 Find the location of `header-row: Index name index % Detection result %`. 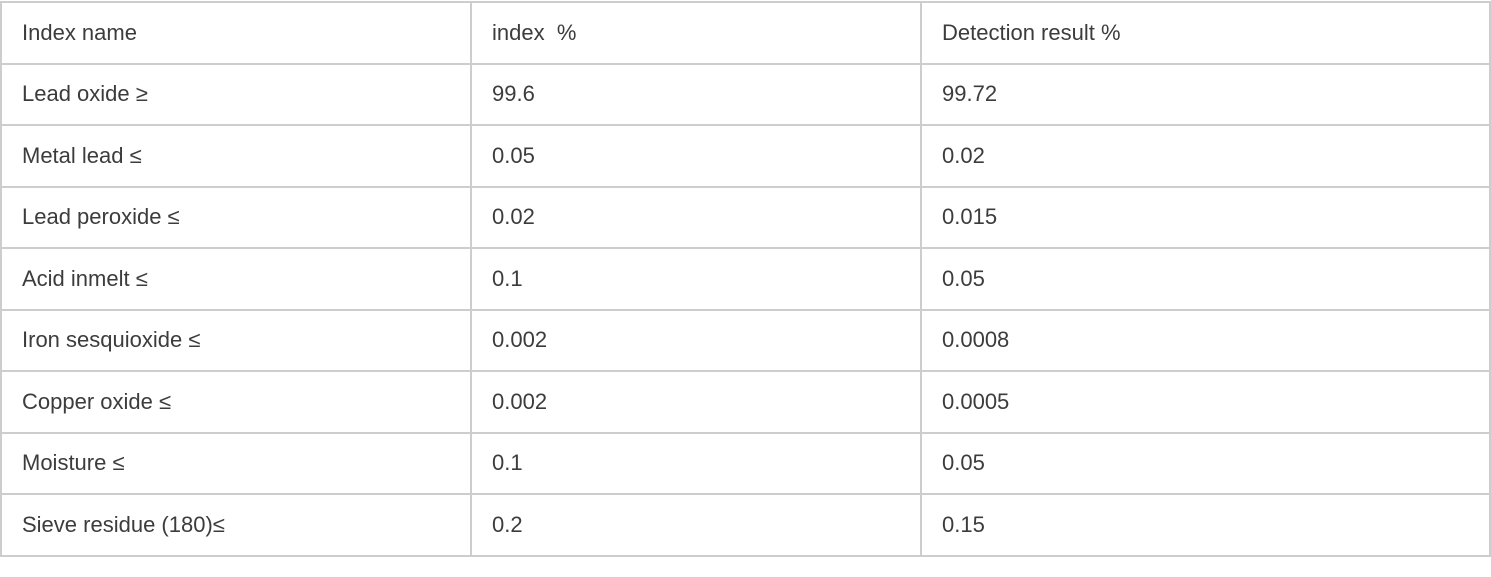

header-row: Index name index % Detection result % is located at coordinates (745, 33).